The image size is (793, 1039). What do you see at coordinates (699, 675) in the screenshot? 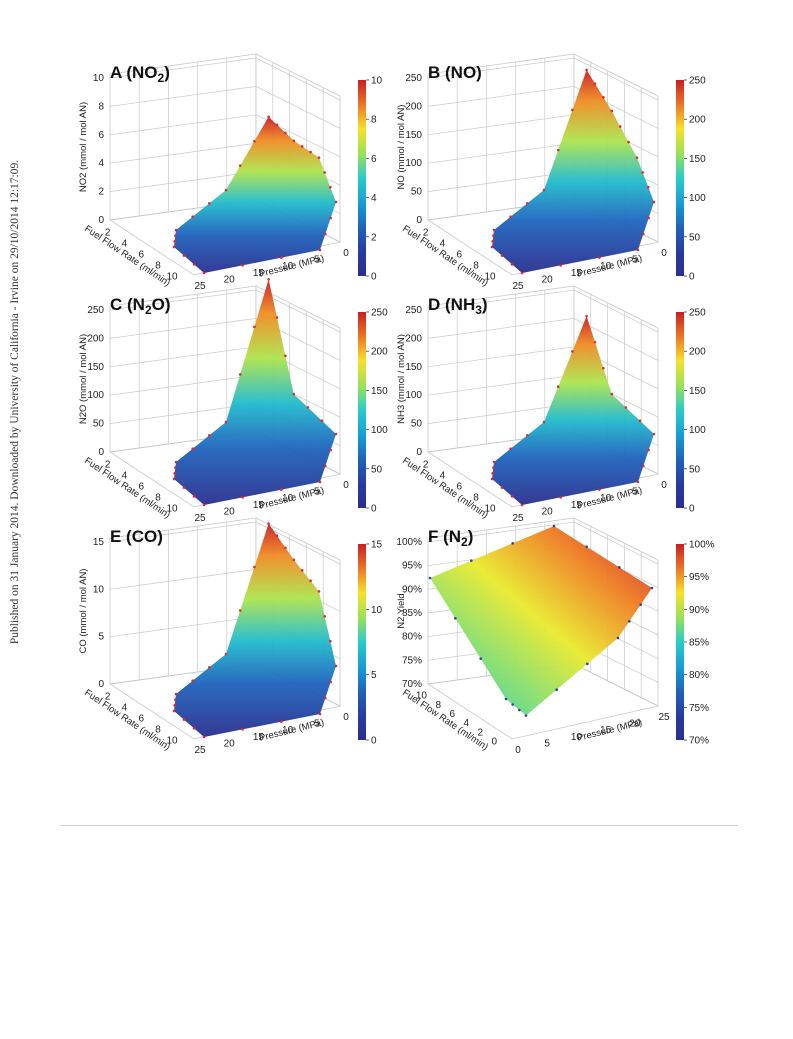
I see `colorbar-tick-label: 80%` at bounding box center [699, 675].